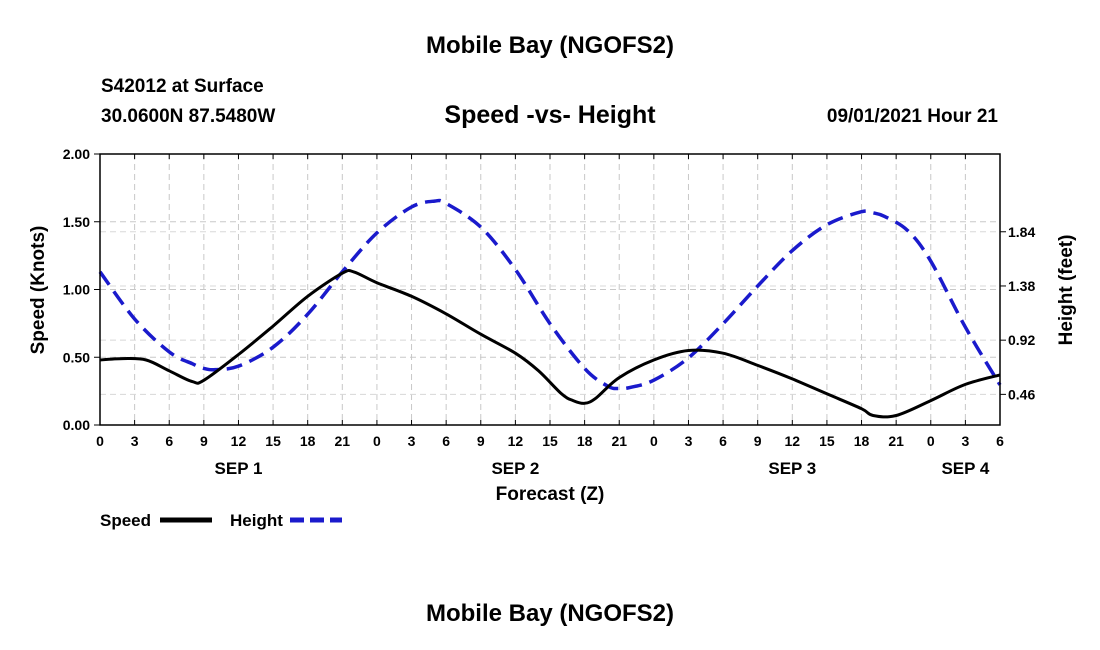  What do you see at coordinates (256, 520) in the screenshot?
I see `legend-height-label: Height` at bounding box center [256, 520].